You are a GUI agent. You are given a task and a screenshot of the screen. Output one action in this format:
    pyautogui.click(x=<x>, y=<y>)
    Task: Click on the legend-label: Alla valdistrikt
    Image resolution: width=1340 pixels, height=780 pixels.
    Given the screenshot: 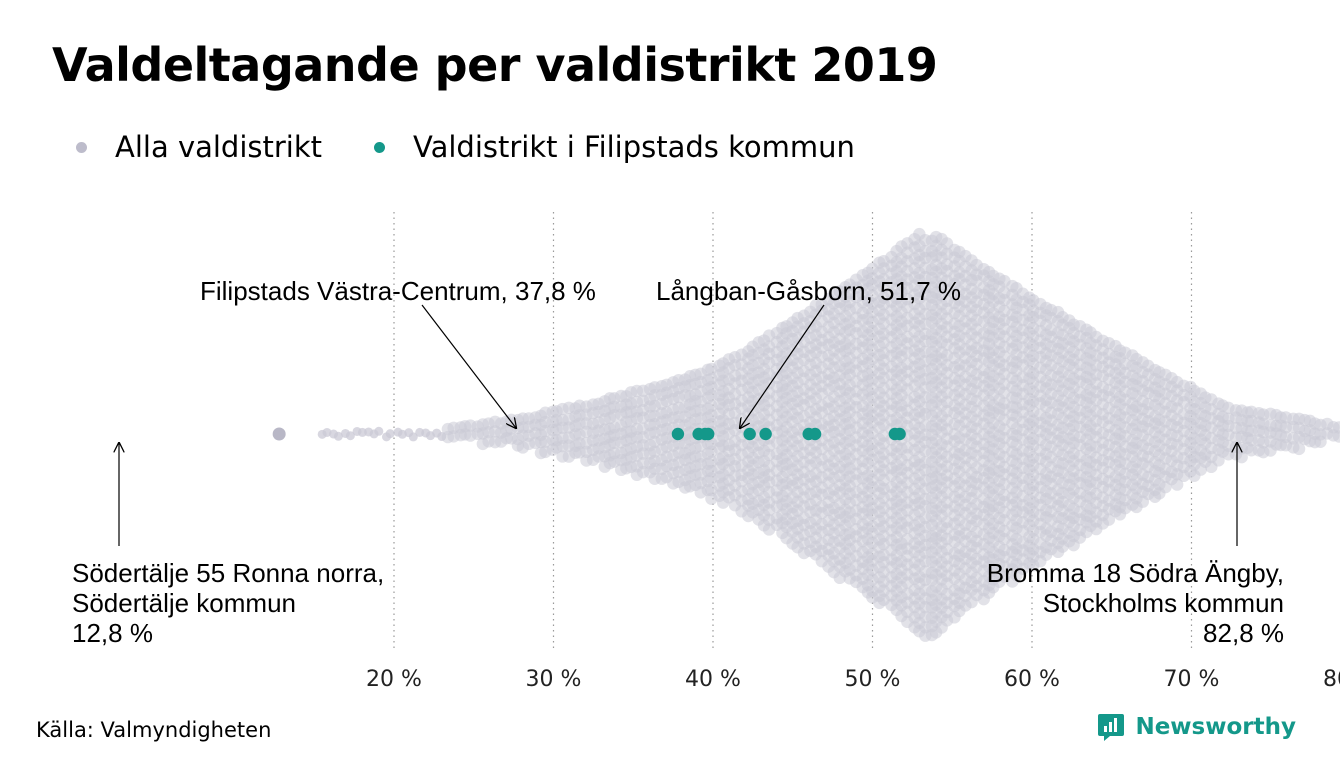 What is the action you would take?
    pyautogui.click(x=219, y=147)
    